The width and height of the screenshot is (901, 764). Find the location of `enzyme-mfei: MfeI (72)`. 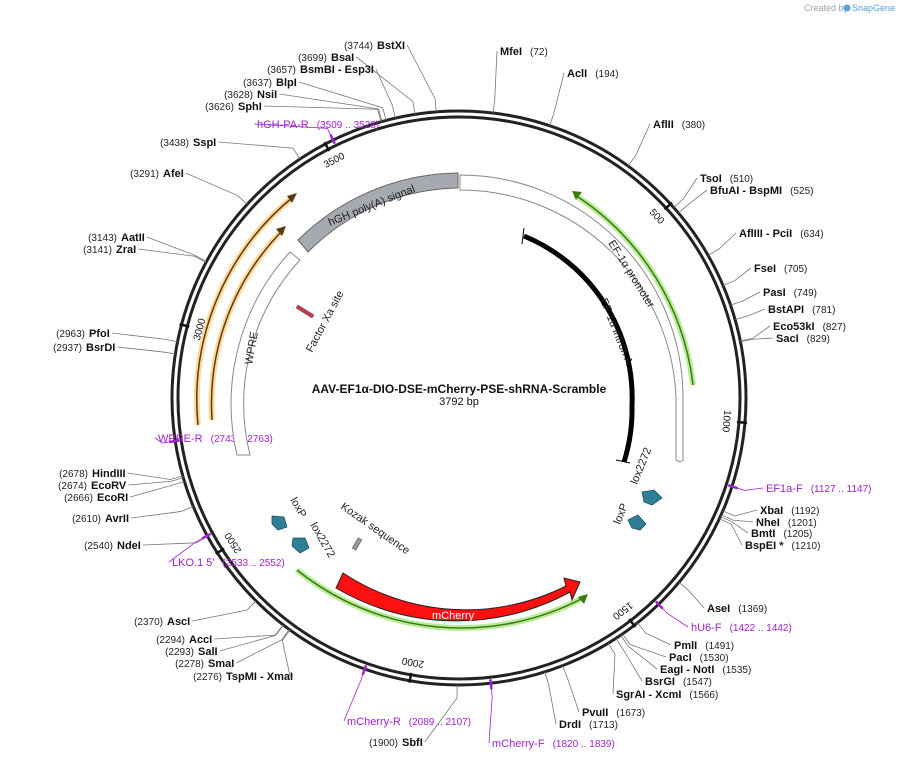

enzyme-mfei: MfeI (72) is located at coordinates (524, 52).